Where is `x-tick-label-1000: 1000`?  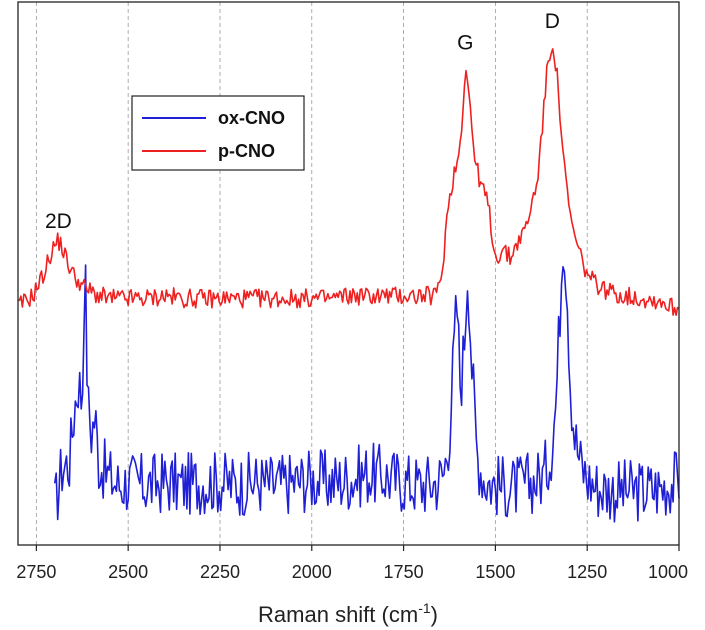
x-tick-label-1000: 1000 is located at coordinates (668, 572).